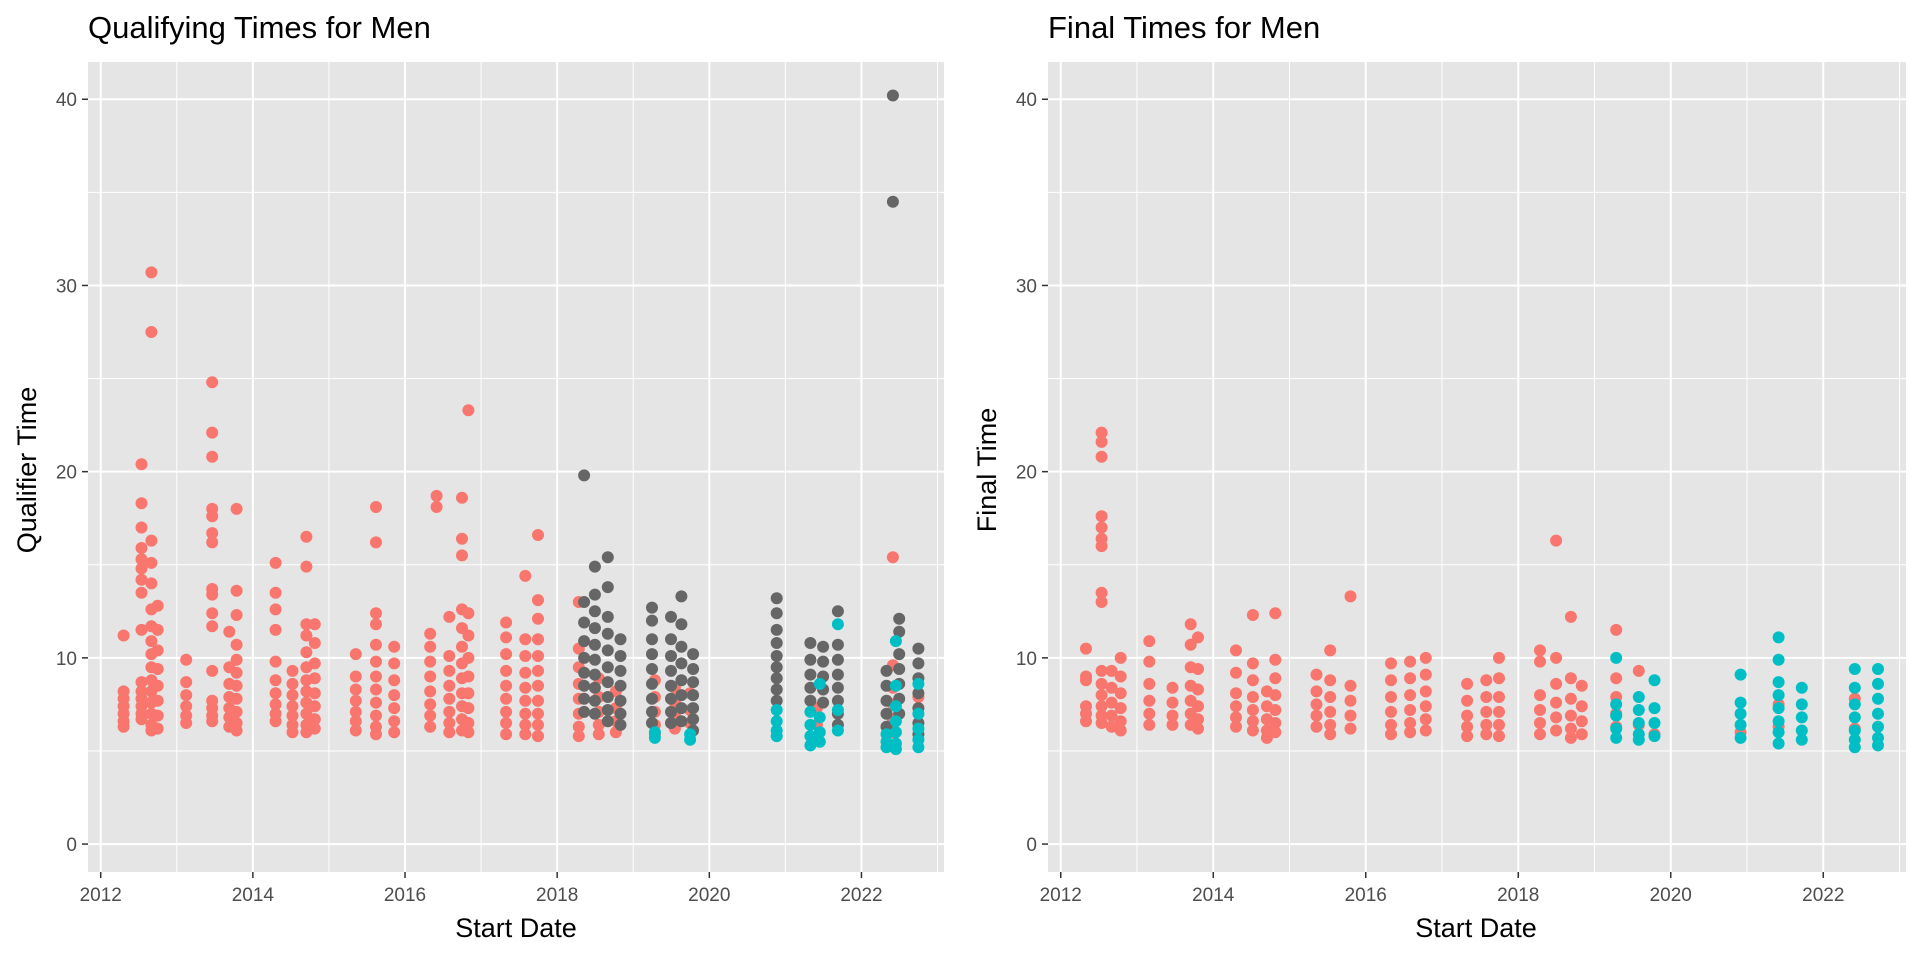  I want to click on y-tick-label: 20, so click(1026, 473).